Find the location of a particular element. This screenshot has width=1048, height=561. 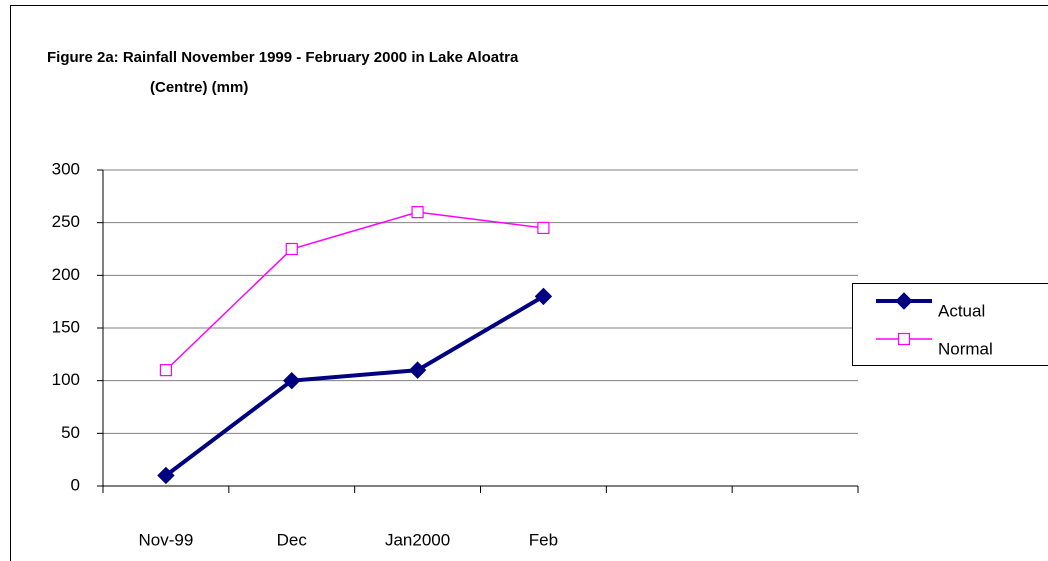

y-tick-label: 250 is located at coordinates (66, 221).